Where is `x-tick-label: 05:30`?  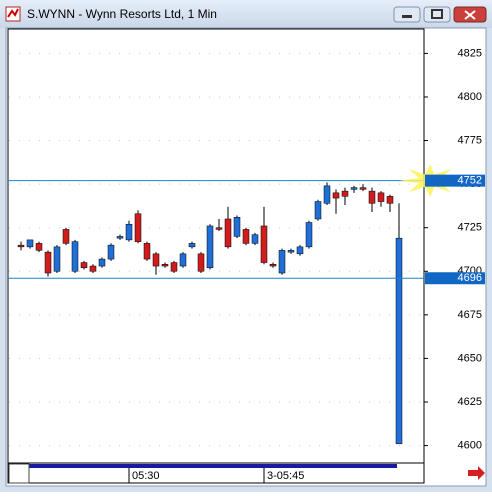 x-tick-label: 05:30 is located at coordinates (146, 476).